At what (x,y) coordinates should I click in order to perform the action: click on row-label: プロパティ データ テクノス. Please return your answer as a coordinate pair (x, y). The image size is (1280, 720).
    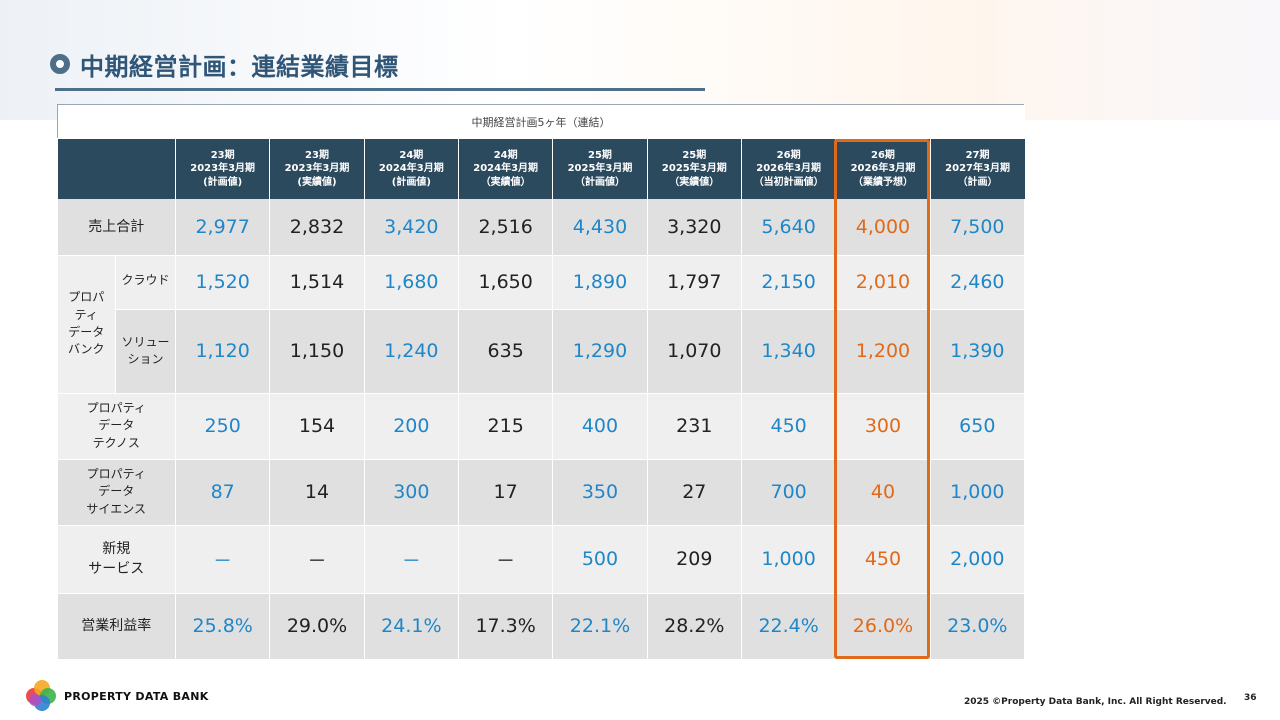
    Looking at the image, I should click on (116, 426).